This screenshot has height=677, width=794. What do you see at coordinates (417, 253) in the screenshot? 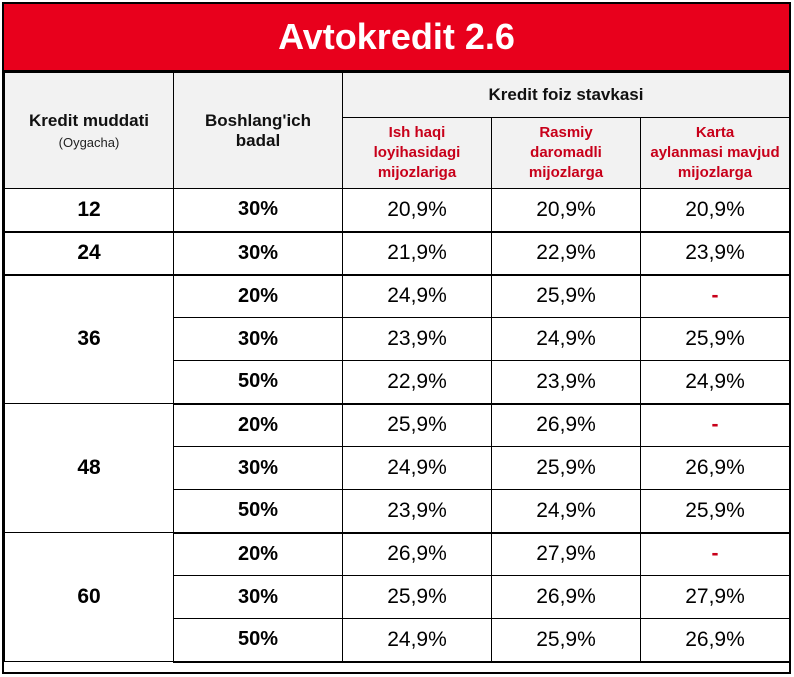
I see `rate-cell: 21,9%` at bounding box center [417, 253].